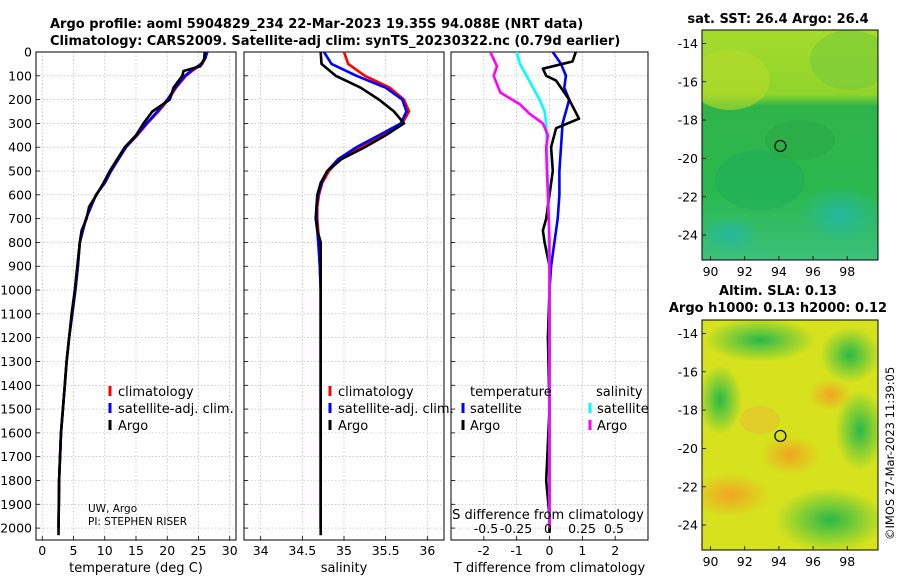  I want to click on legend-heading-temperature: temperature, so click(511, 392).